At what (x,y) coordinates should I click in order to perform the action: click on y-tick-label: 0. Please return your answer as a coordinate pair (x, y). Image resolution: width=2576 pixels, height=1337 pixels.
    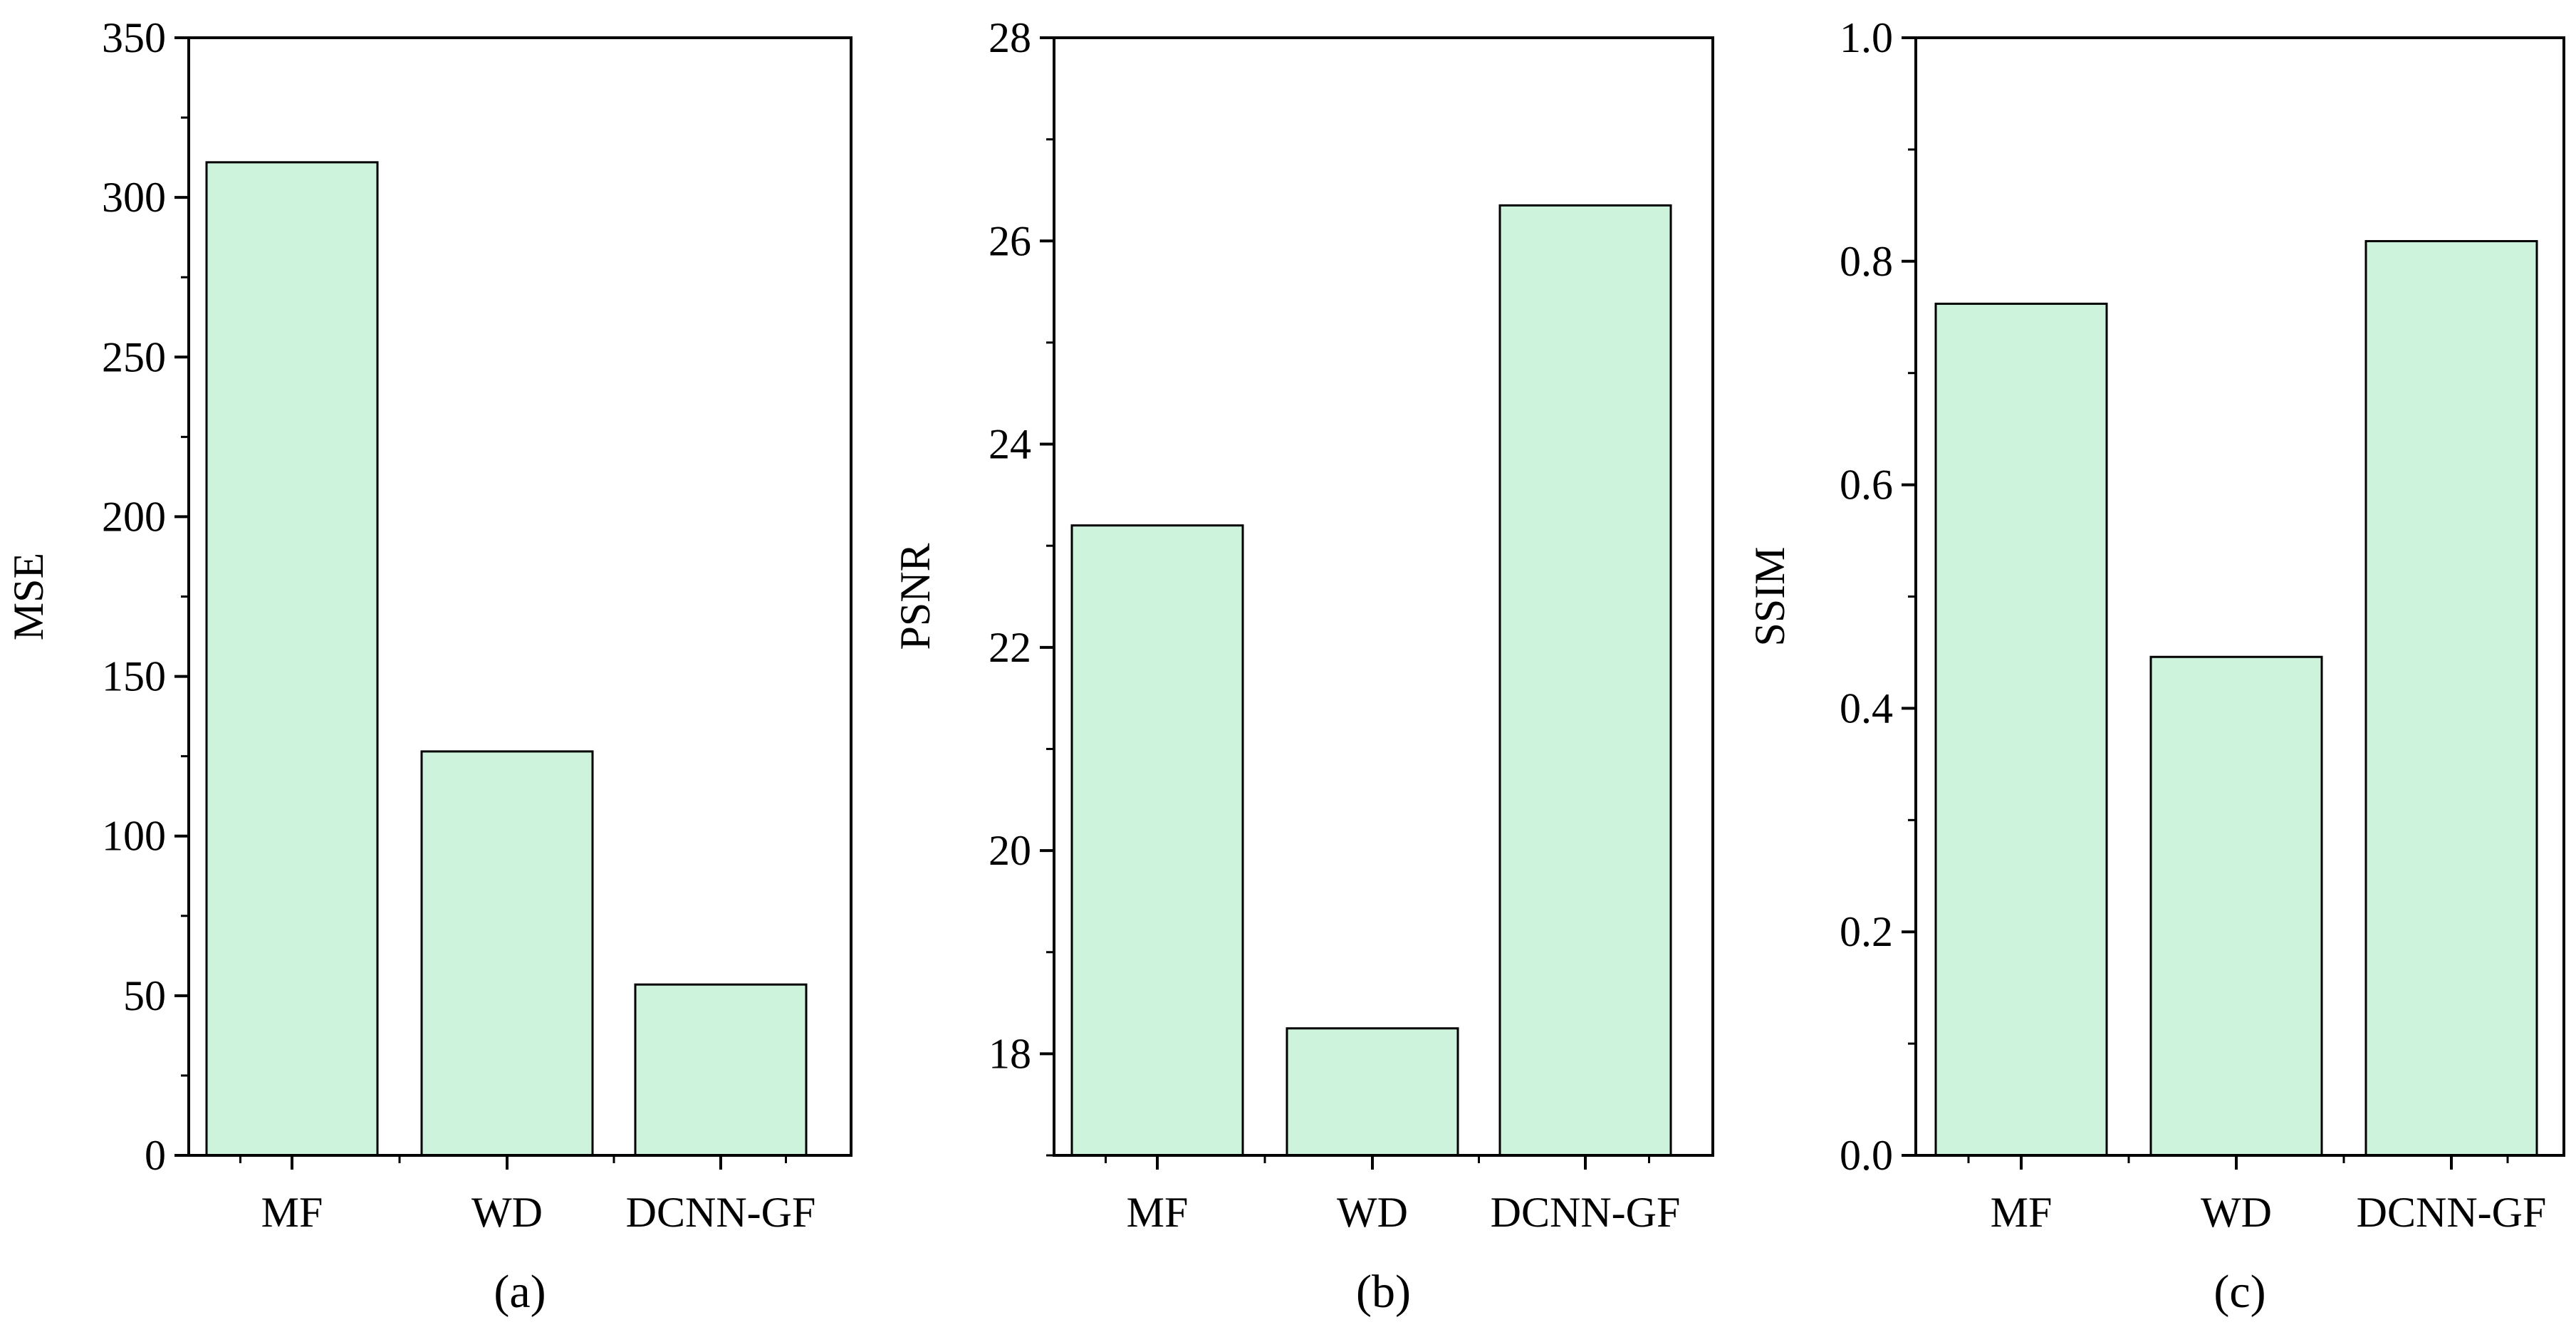
    Looking at the image, I should click on (155, 1156).